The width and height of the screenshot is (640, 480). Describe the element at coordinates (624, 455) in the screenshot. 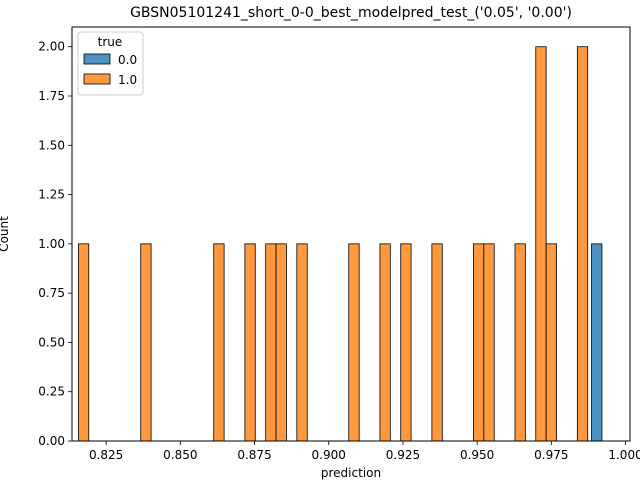

I see `x-tick-label: 1.000` at that location.